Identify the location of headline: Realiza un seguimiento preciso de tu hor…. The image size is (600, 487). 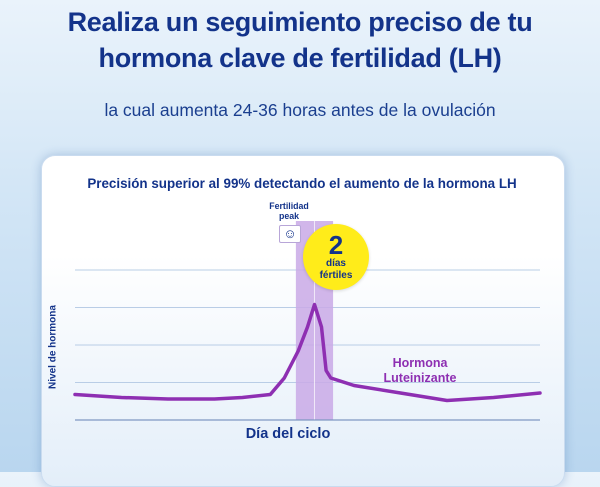
(300, 40).